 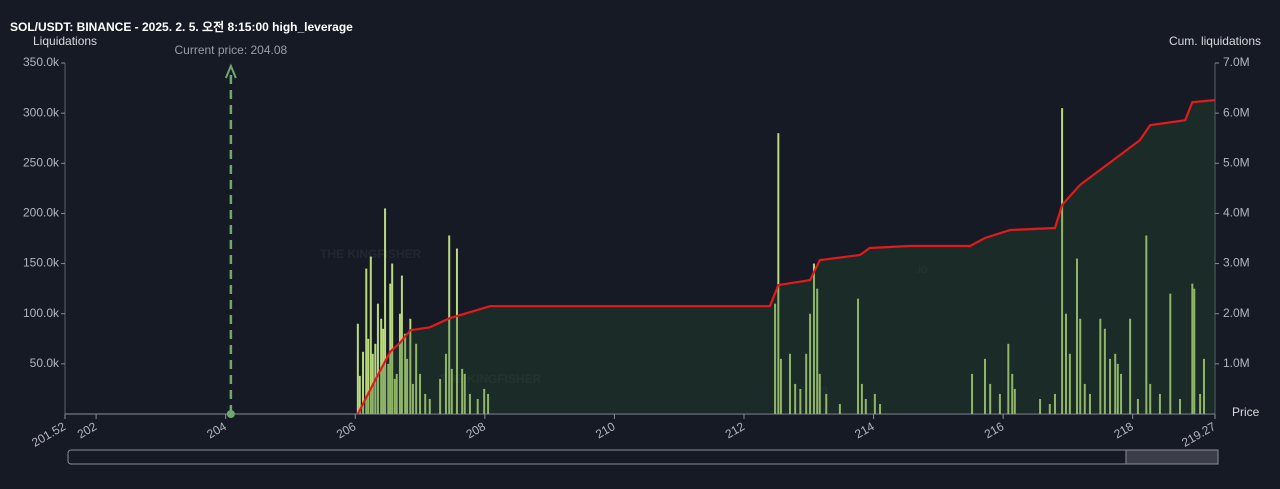 I want to click on y-tick-label: 100.0k, so click(x=41, y=313).